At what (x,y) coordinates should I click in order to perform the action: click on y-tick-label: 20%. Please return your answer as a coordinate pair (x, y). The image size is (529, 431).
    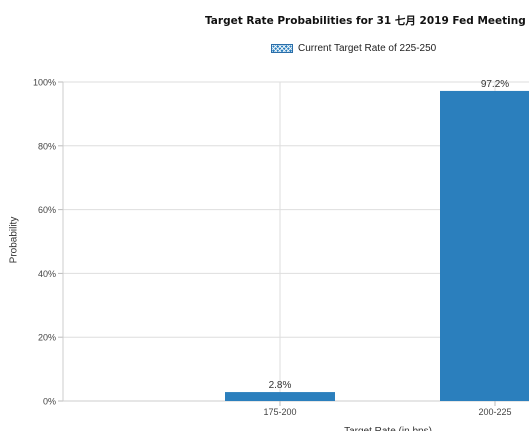
    Looking at the image, I should click on (47, 338).